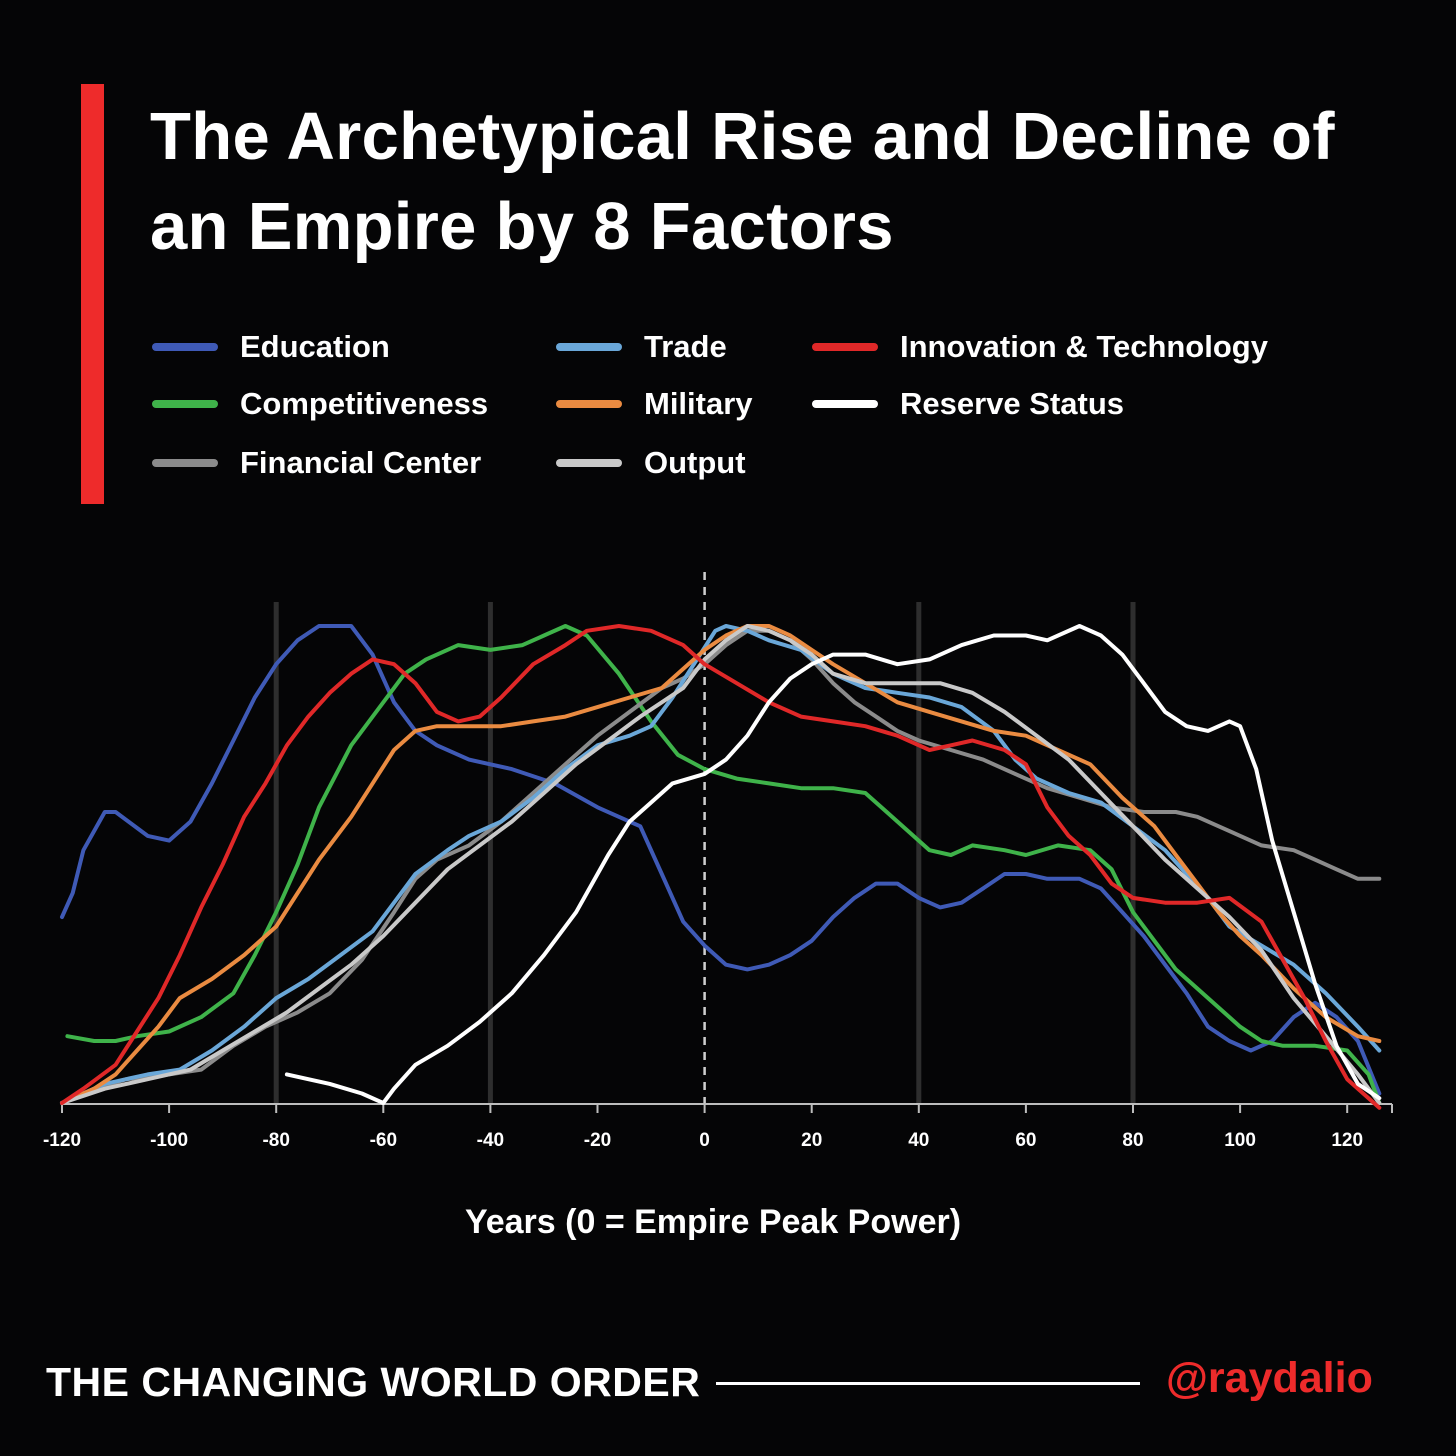 This screenshot has height=1456, width=1456. Describe the element at coordinates (361, 462) in the screenshot. I see `legend-label: Financial Center` at that location.